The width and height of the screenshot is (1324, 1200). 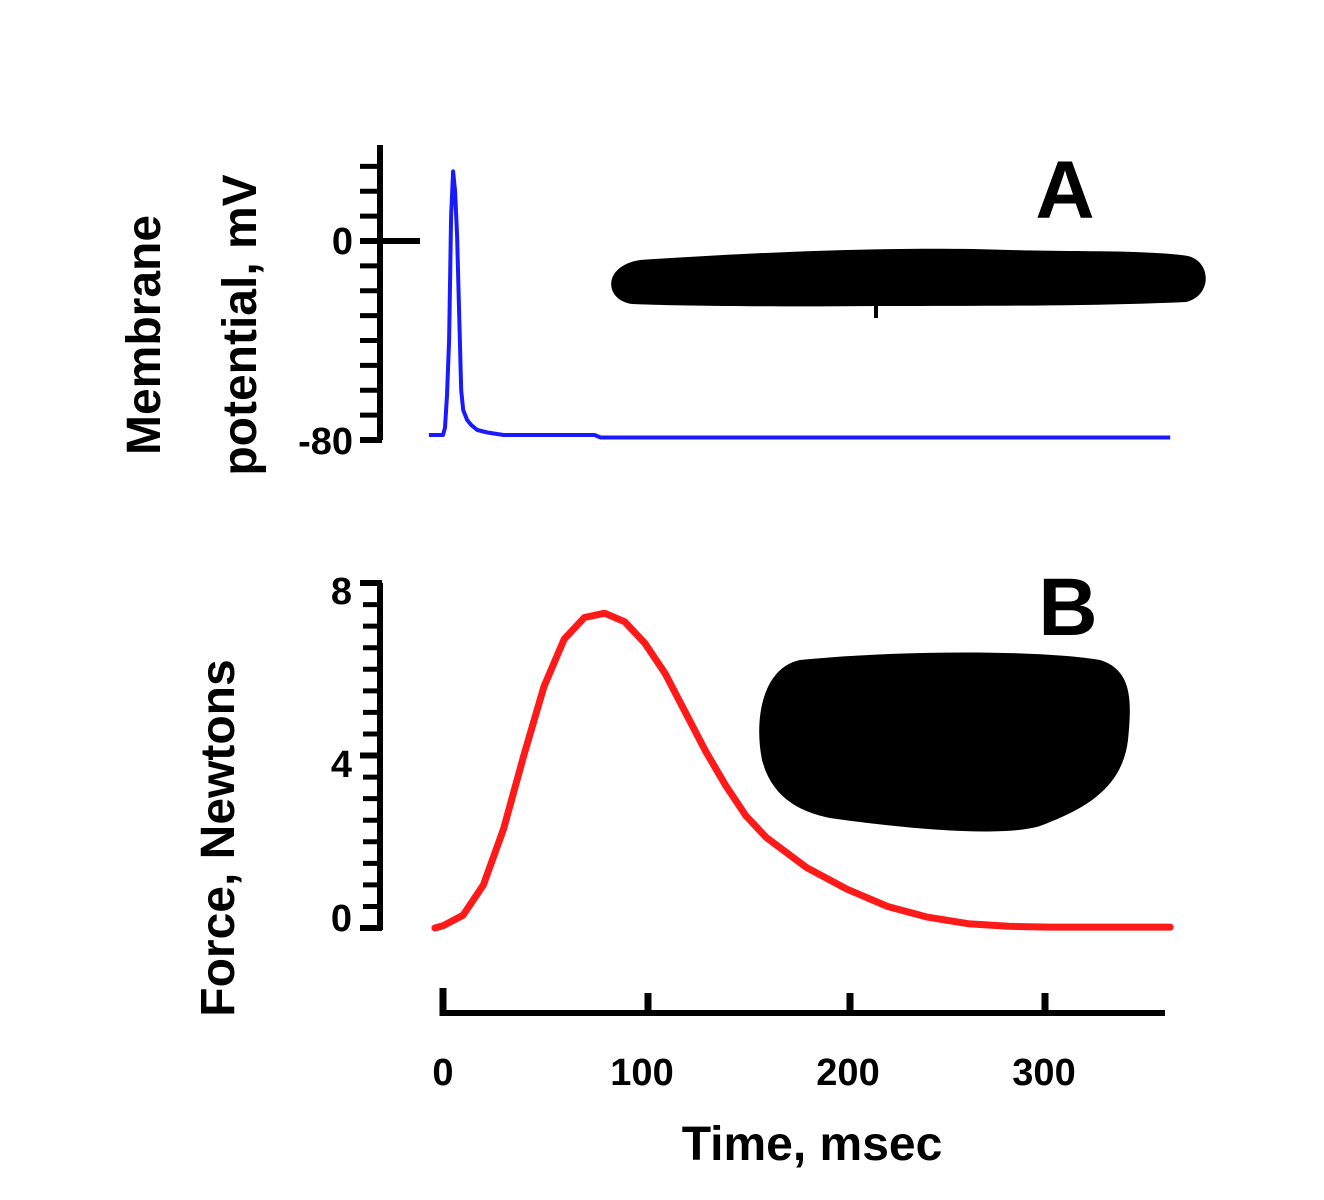 I want to click on panel-a-redaction-mark, so click(x=908, y=277).